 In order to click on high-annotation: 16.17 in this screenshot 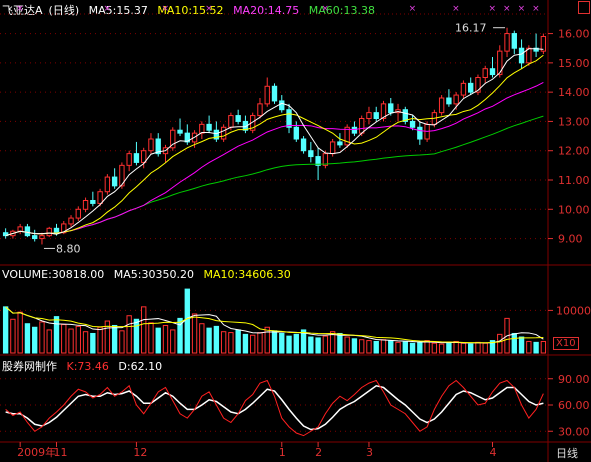, I will do `click(471, 28)`.